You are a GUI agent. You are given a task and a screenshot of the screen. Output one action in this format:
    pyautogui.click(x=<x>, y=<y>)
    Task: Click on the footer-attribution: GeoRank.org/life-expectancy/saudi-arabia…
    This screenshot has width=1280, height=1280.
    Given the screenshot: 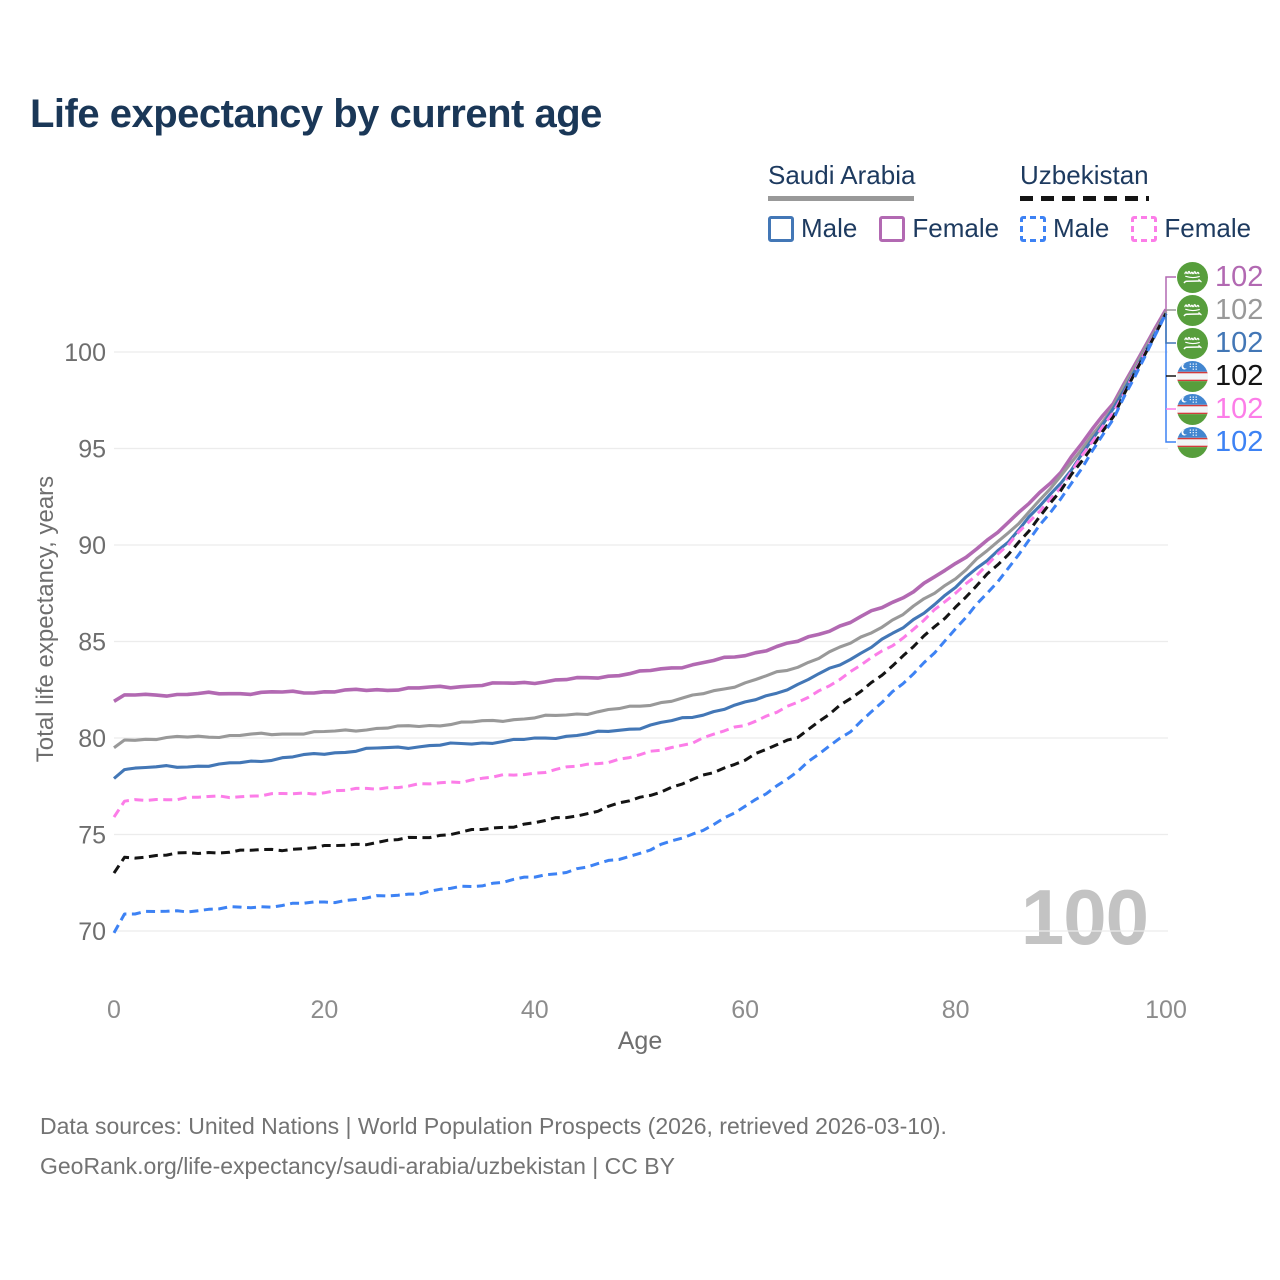 What is the action you would take?
    pyautogui.click(x=357, y=1166)
    